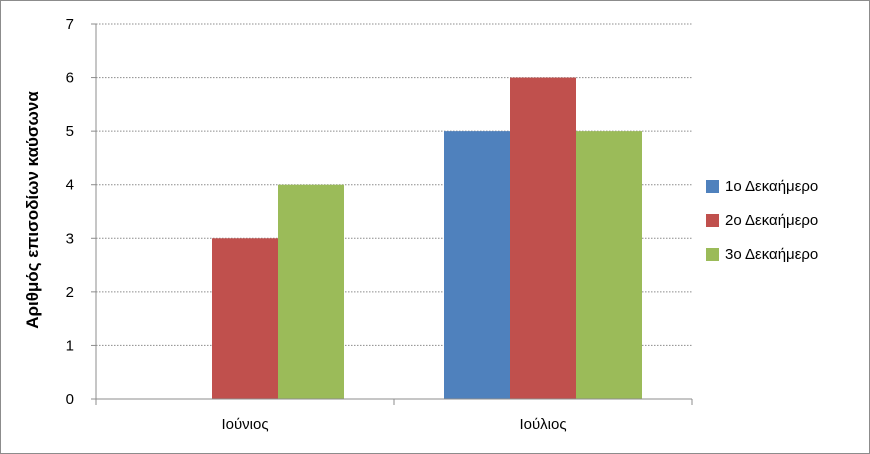  I want to click on y-tick-label: 2, so click(70, 292).